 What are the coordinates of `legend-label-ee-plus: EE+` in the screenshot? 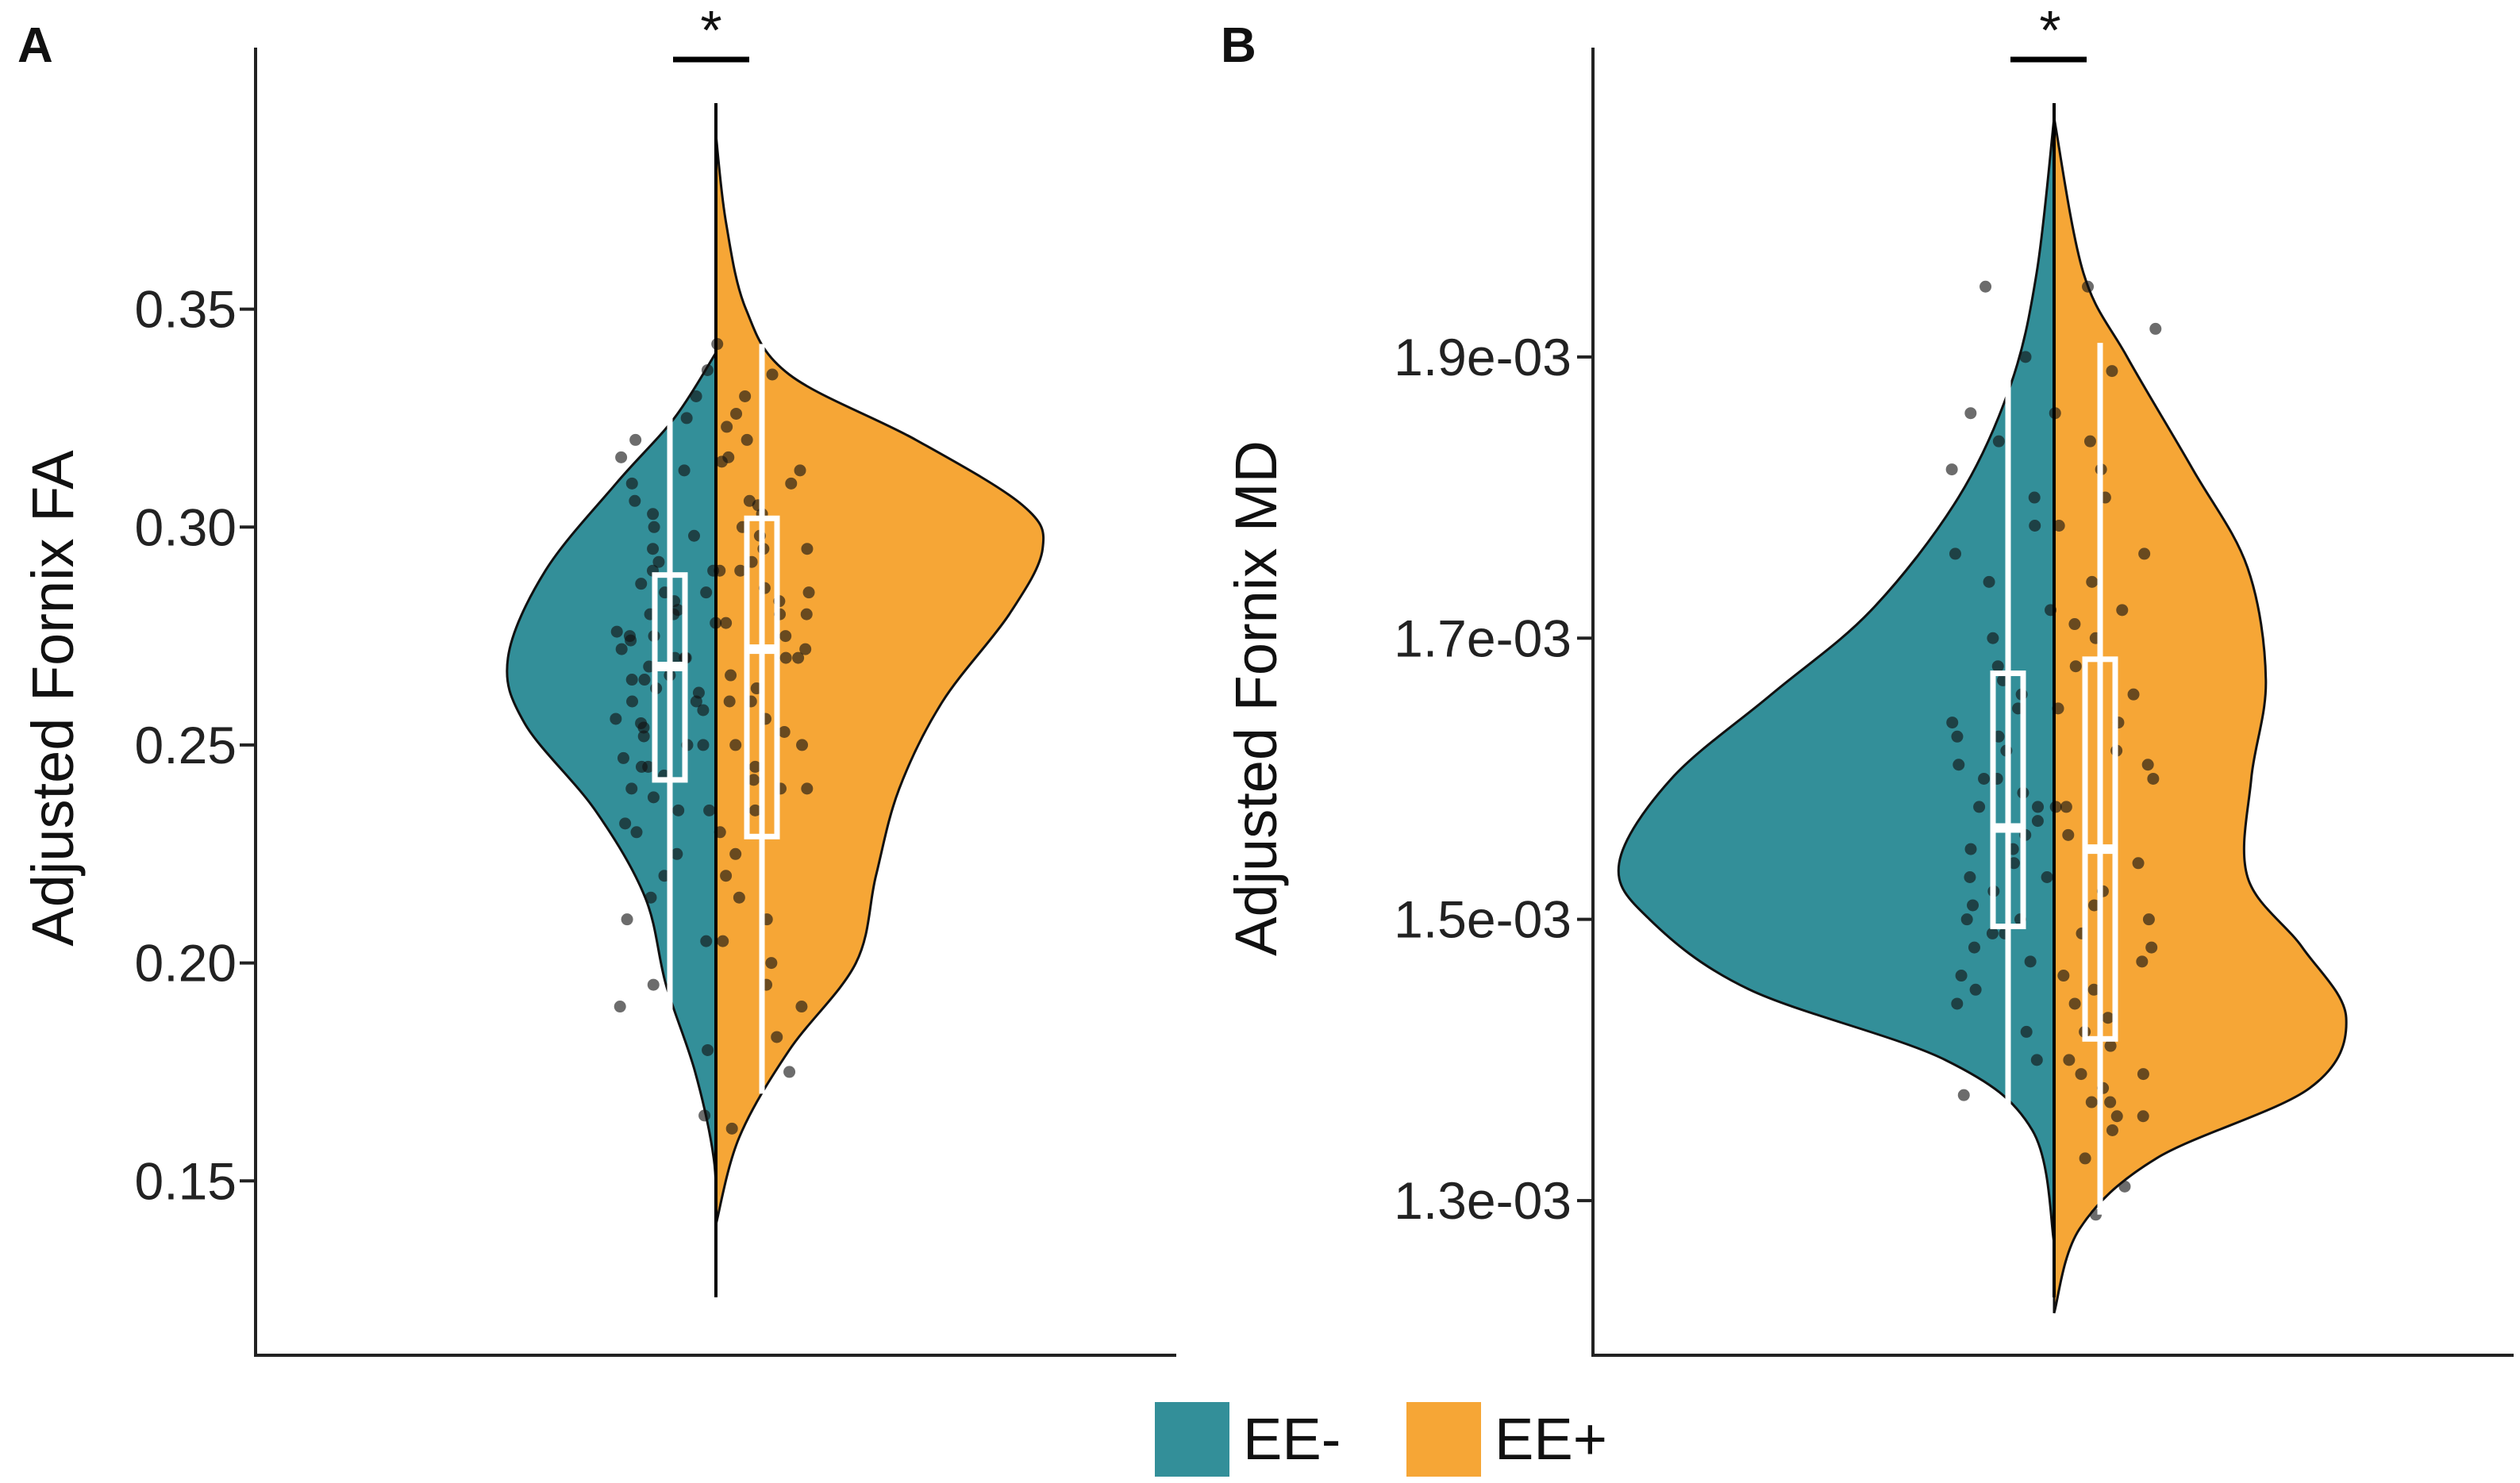 It's located at (1551, 1439).